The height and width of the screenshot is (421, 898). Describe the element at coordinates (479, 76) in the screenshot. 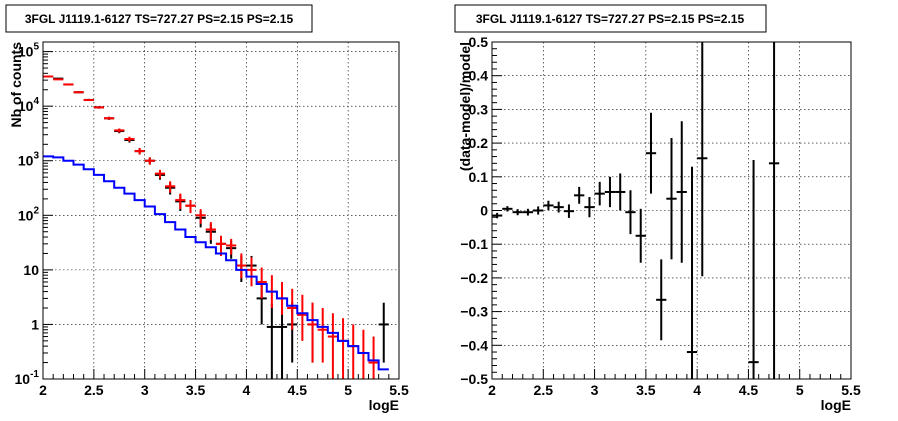

I see `y-tick-label: 0.4` at that location.